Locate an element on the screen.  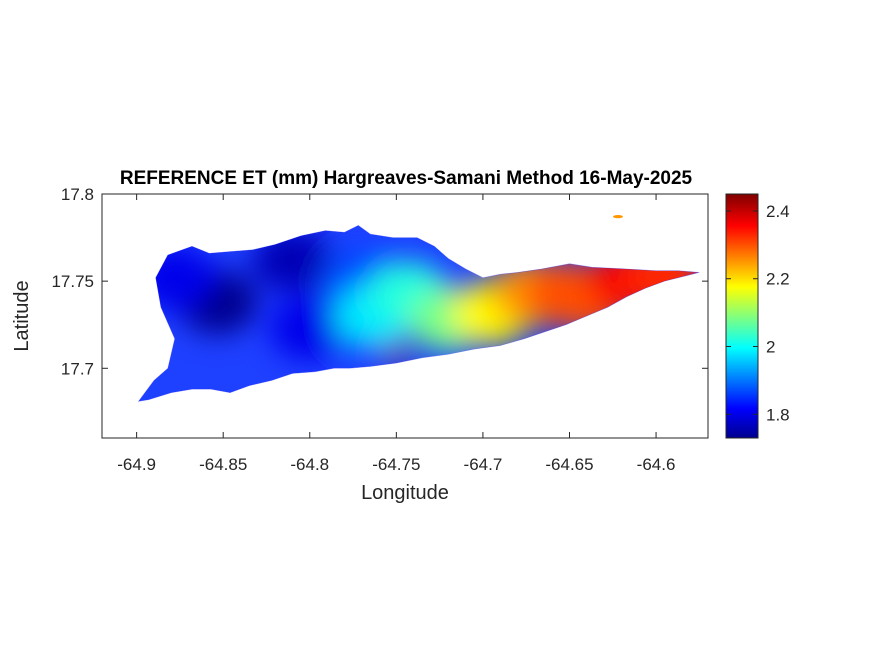
x-tick-label: -64.9 is located at coordinates (136, 464).